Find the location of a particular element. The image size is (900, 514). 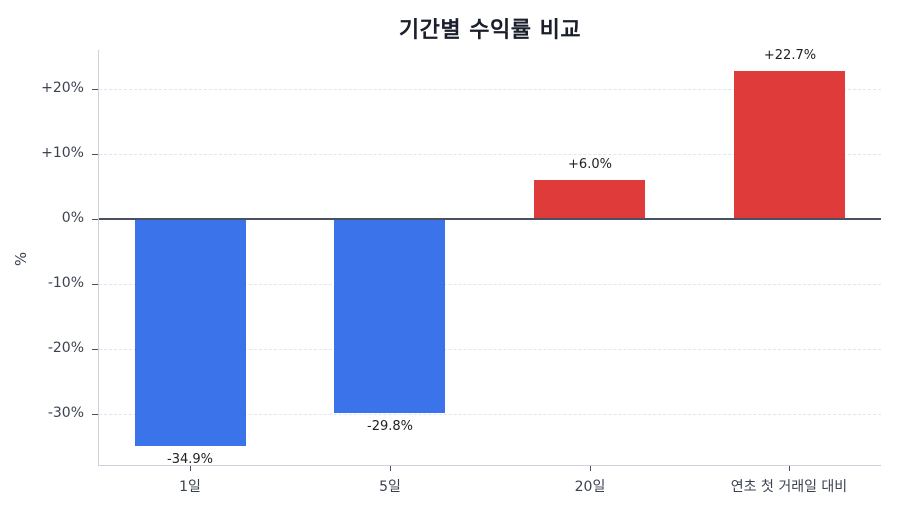

zero-line is located at coordinates (490, 219).